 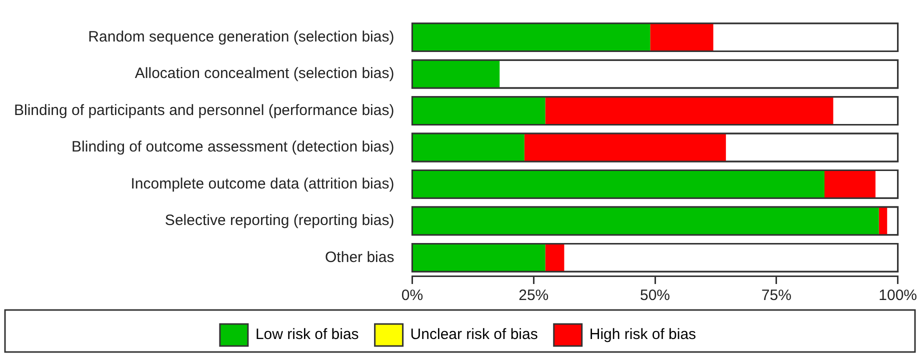 What do you see at coordinates (204, 110) in the screenshot?
I see `y-tick-label: Blinding of participants and personnel (performance bias)` at bounding box center [204, 110].